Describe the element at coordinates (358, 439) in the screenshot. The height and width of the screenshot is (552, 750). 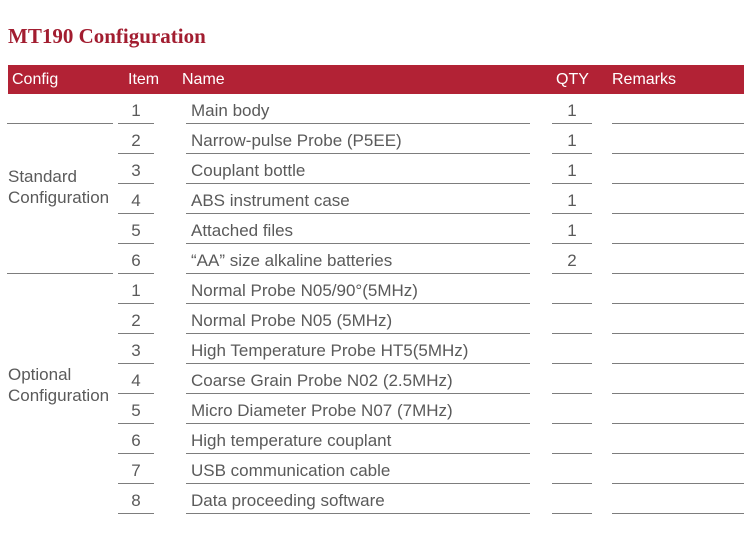
I see `name-cell: High temperature couplant` at that location.